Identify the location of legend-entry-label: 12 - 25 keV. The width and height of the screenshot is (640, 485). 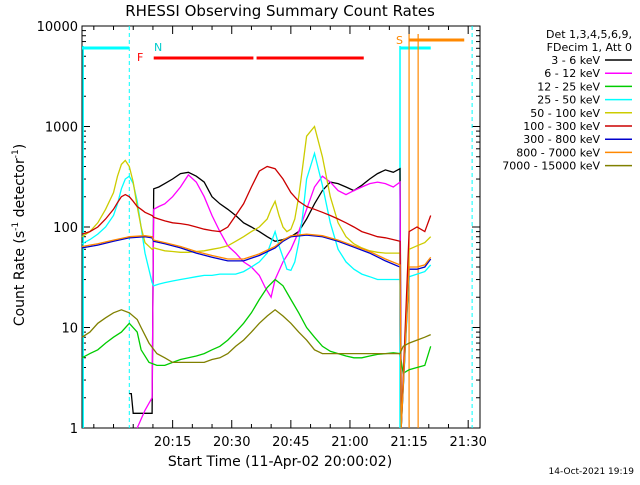
(568, 86).